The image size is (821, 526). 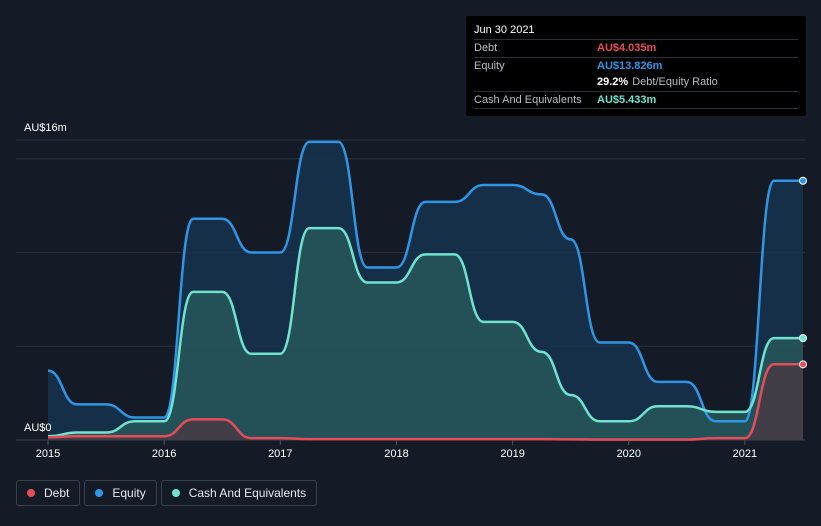 I want to click on x-tick-label: 2017, so click(x=280, y=454).